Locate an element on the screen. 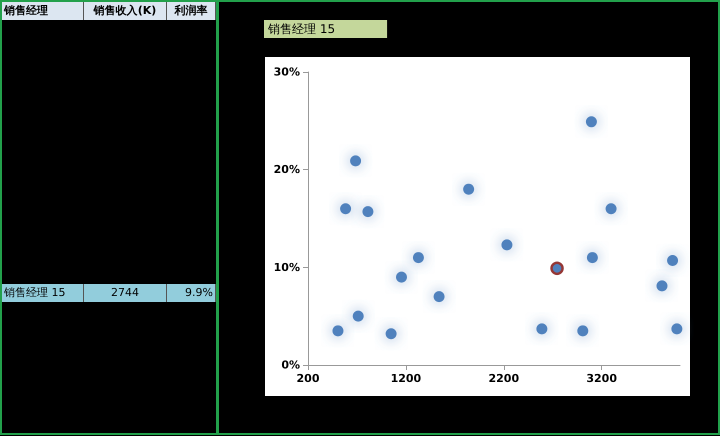 The image size is (720, 436). x-tick-label: 1200 is located at coordinates (406, 378).